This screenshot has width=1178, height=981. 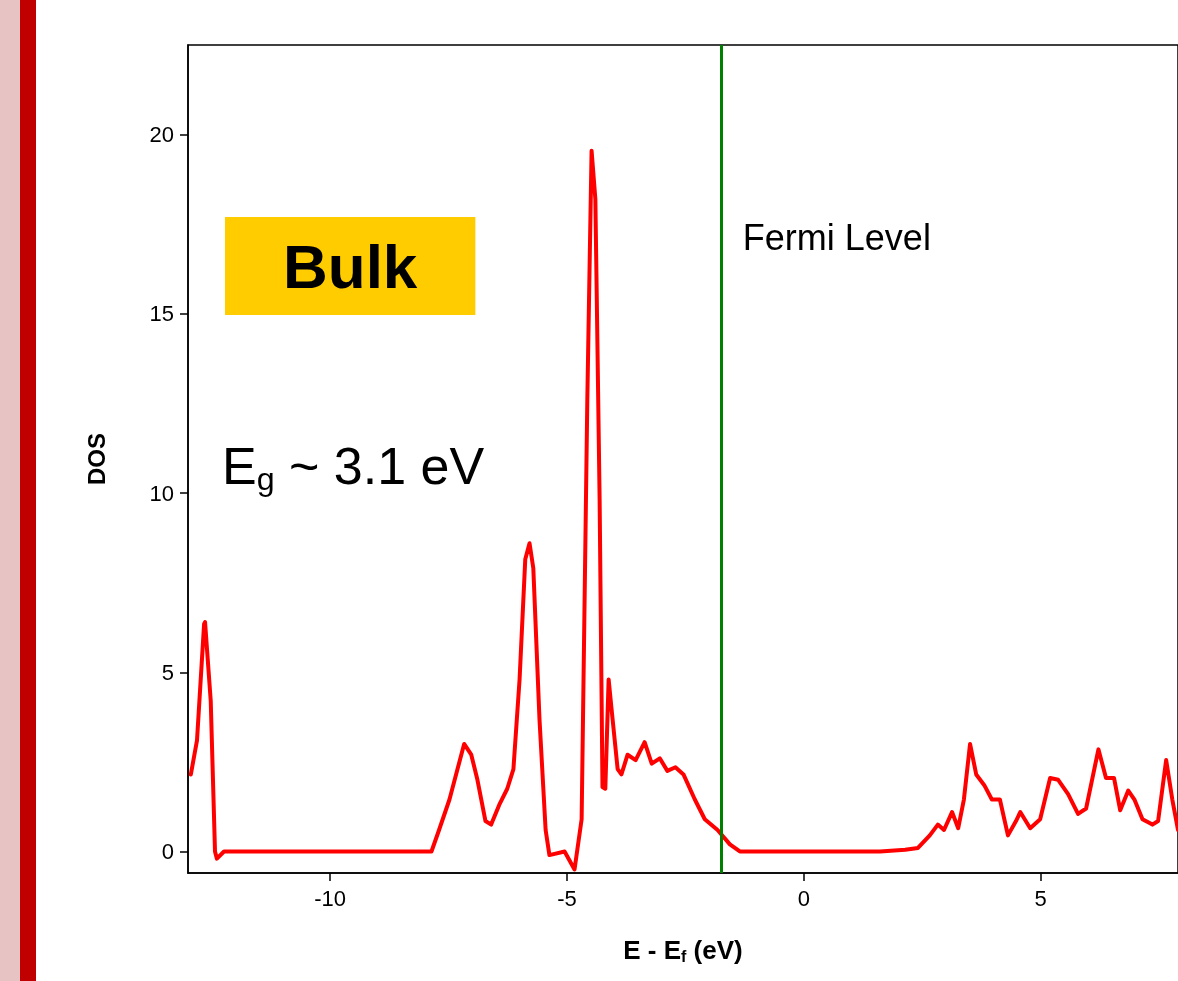 What do you see at coordinates (161, 135) in the screenshot?
I see `y-tick-label: 20` at bounding box center [161, 135].